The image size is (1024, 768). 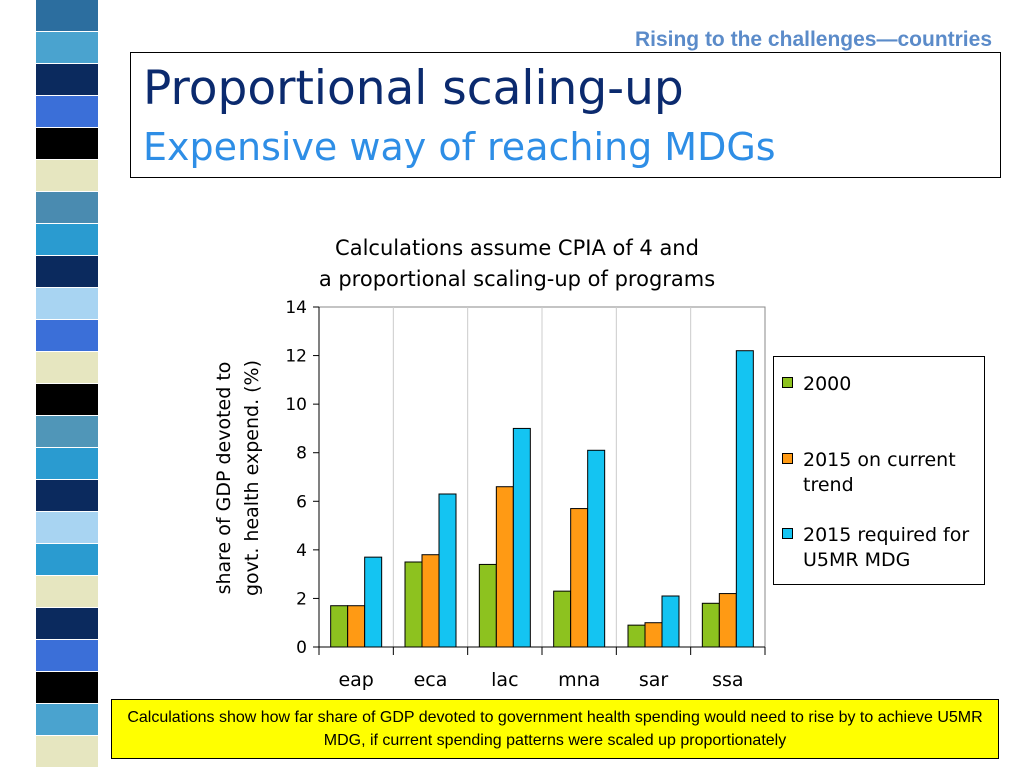 What do you see at coordinates (224, 478) in the screenshot?
I see `y-axis-label-line: share of GDP devoted to` at bounding box center [224, 478].